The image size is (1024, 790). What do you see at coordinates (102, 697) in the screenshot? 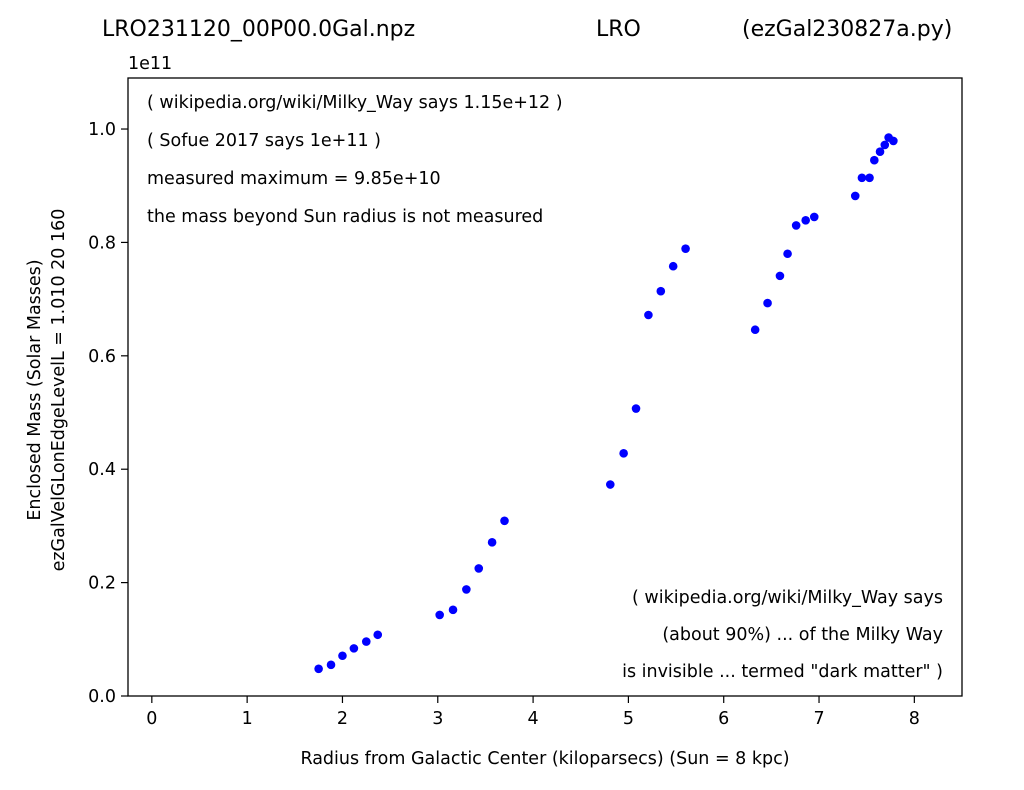
I see `y-tick-label: 0.0` at bounding box center [102, 697].